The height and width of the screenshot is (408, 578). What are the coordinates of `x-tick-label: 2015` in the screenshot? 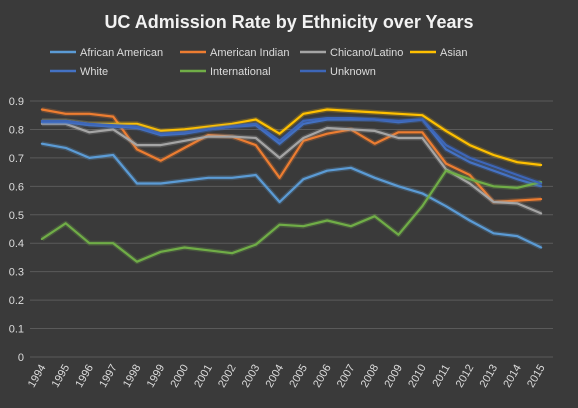 It's located at (536, 376).